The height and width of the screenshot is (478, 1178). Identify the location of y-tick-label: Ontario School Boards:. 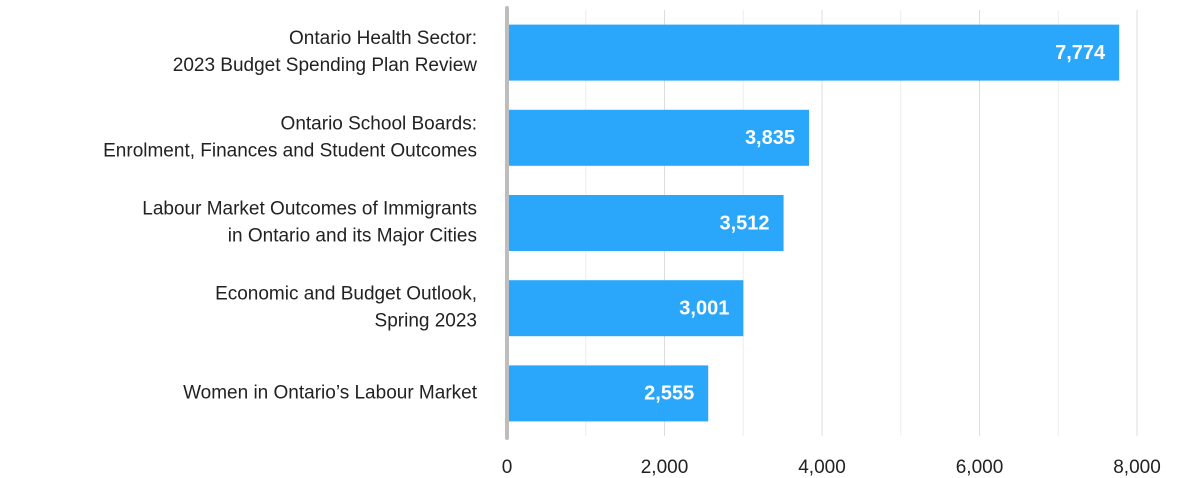
(379, 123).